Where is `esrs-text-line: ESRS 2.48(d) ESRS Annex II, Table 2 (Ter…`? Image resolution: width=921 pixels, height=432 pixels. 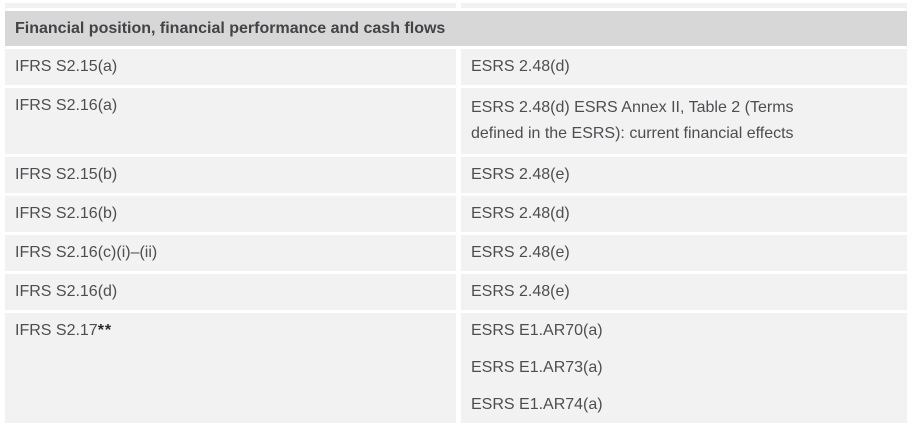
esrs-text-line: ESRS 2.48(d) ESRS Annex II, Table 2 (Ter… is located at coordinates (632, 107).